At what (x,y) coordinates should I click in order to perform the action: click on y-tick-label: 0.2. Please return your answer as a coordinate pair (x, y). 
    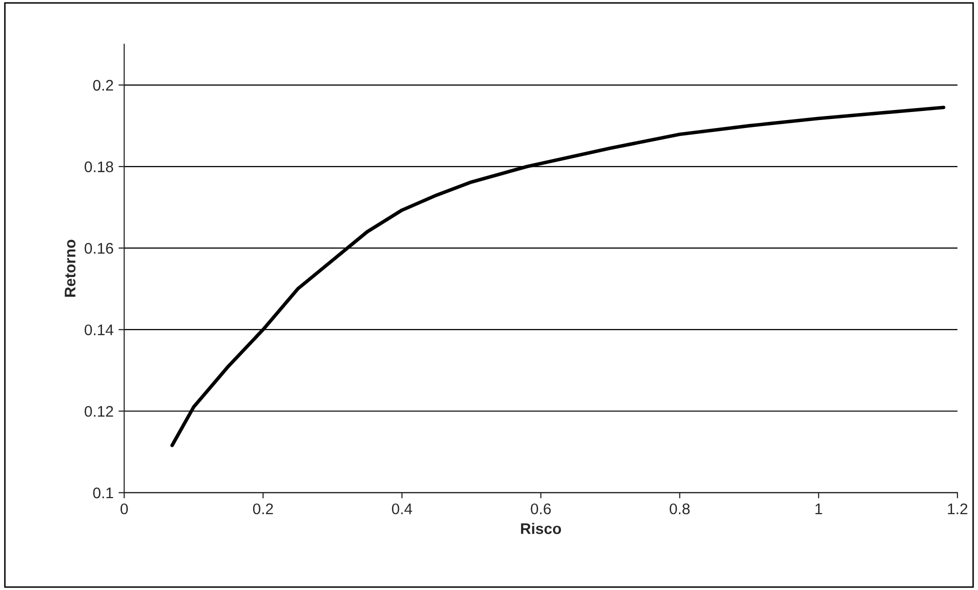
    Looking at the image, I should click on (103, 85).